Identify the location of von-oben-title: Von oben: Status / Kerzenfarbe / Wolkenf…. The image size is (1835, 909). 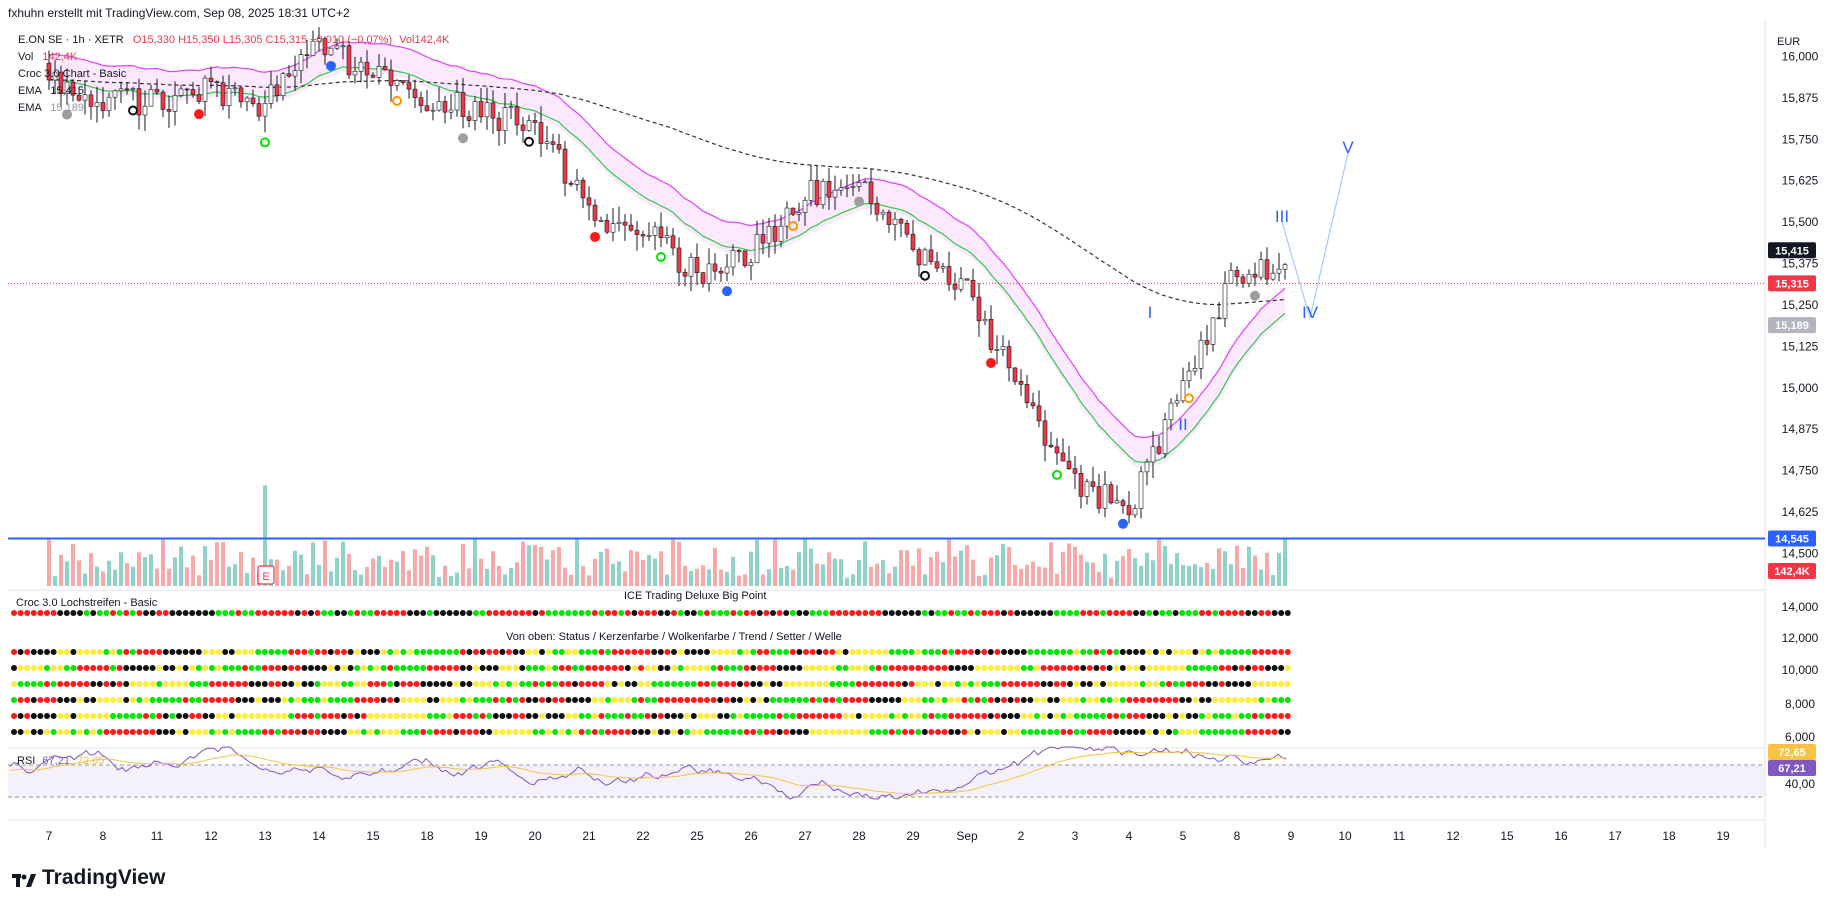
(674, 637).